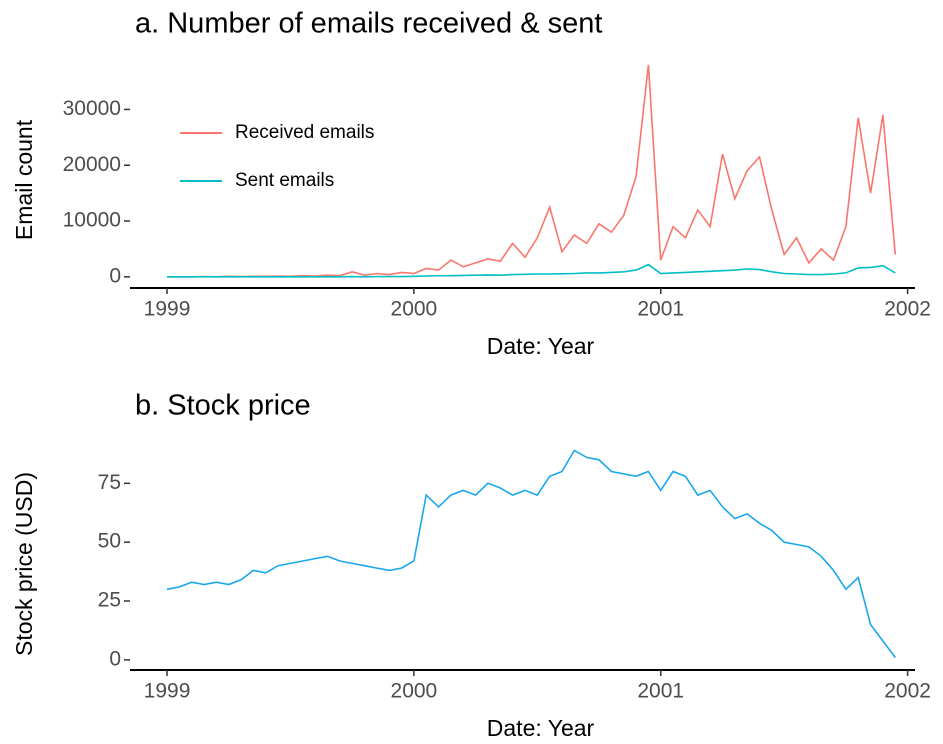  What do you see at coordinates (109, 541) in the screenshot?
I see `y-tick-label: 50` at bounding box center [109, 541].